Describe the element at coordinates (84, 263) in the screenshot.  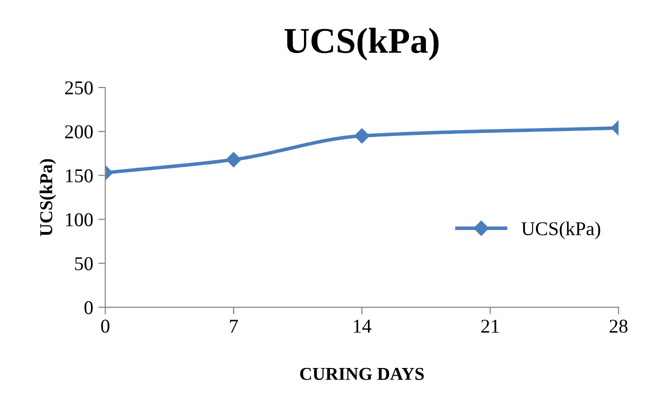
I see `y-tick-label: 50` at that location.